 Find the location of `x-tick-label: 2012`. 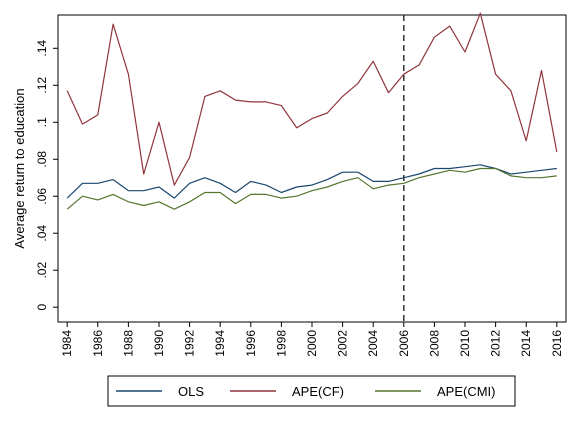

x-tick-label: 2012 is located at coordinates (496, 343).